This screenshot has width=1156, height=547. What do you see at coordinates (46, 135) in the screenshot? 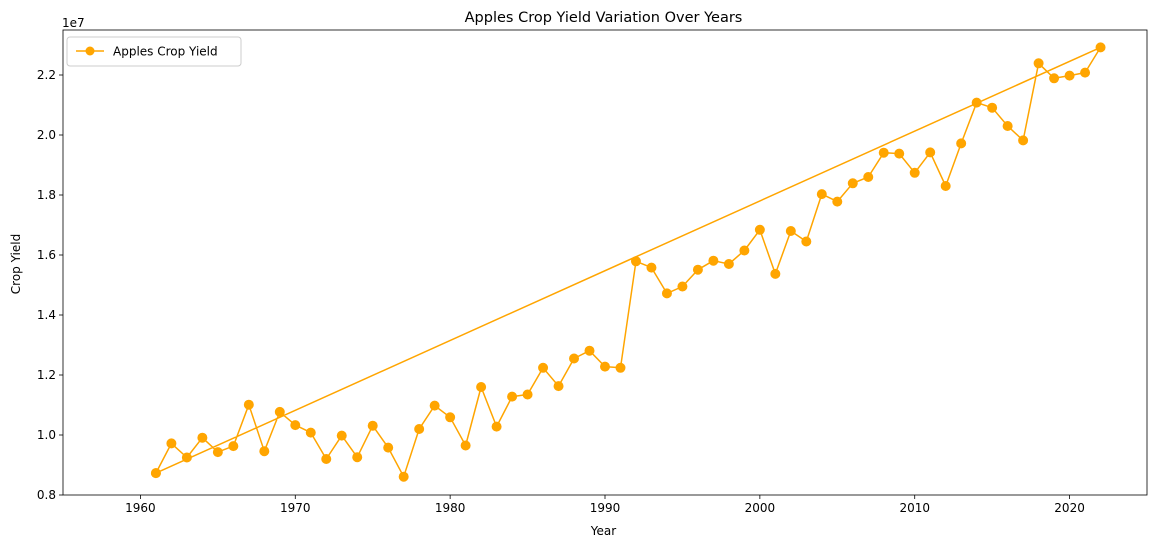
I see `y-tick-label: 2.0` at bounding box center [46, 135].